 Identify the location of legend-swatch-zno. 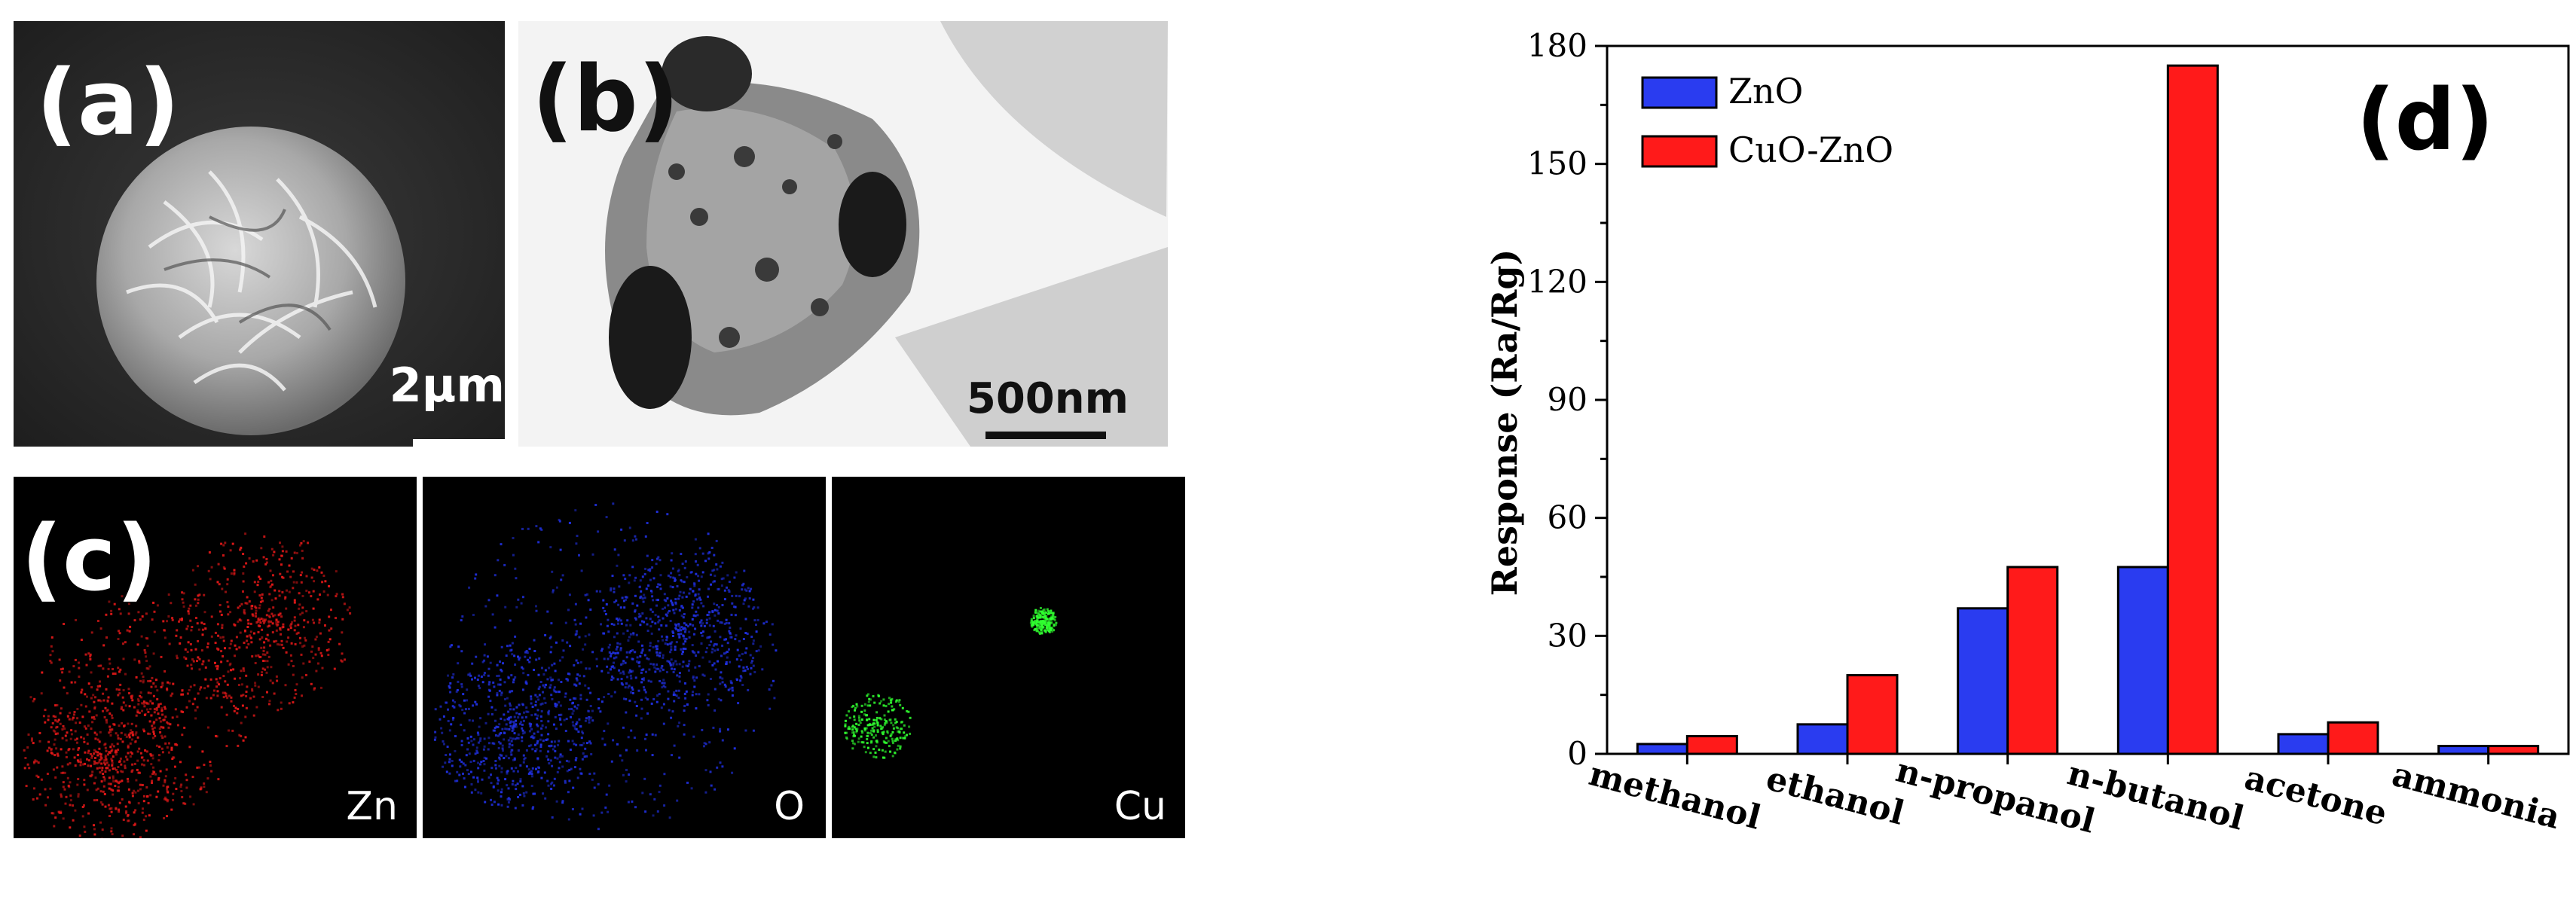
(1679, 93).